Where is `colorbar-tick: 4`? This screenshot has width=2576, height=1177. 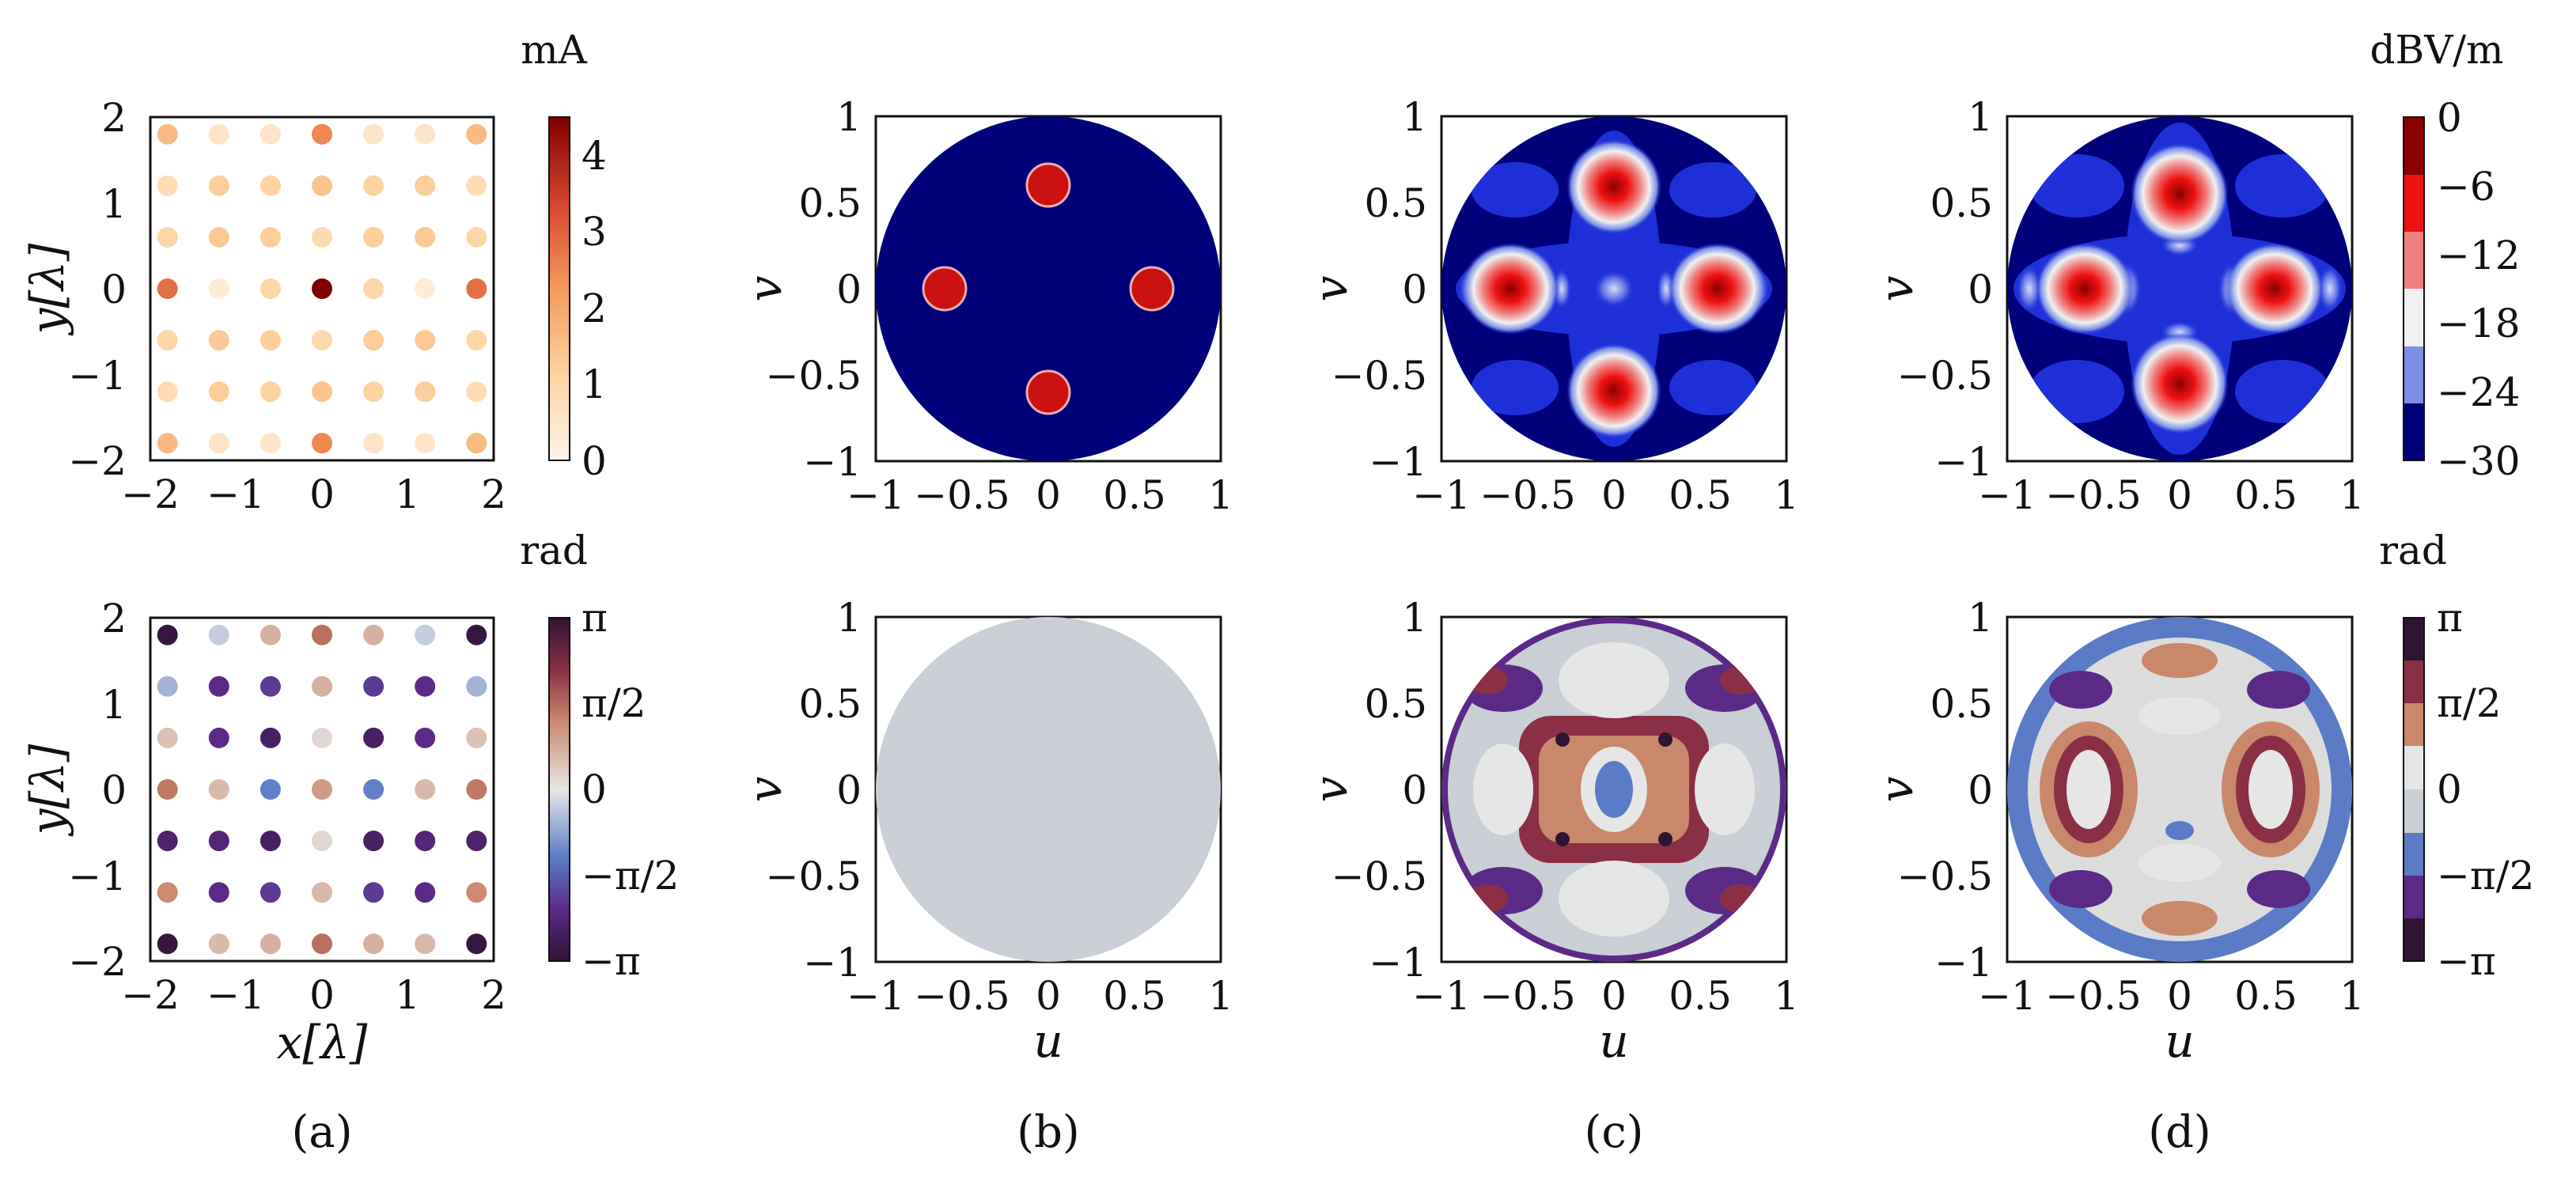
colorbar-tick: 4 is located at coordinates (594, 156).